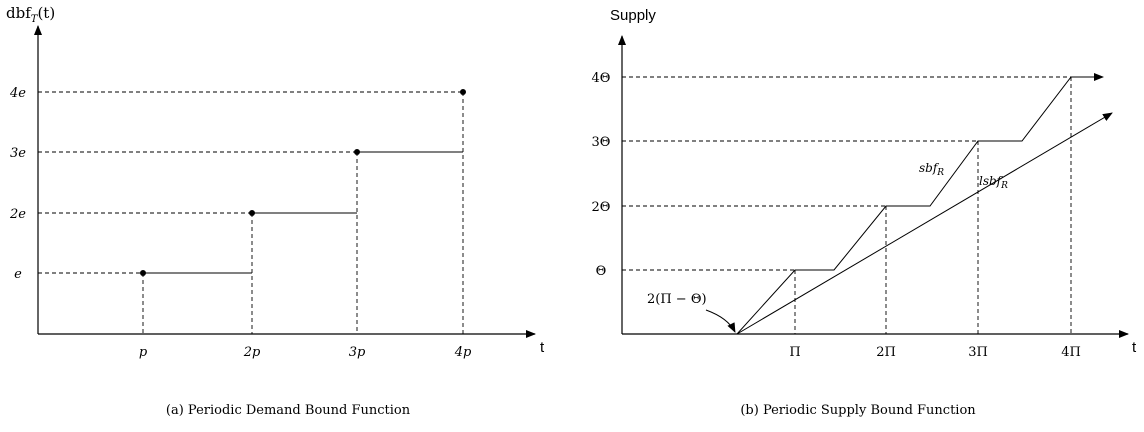 The height and width of the screenshot is (432, 1144). I want to click on annotation-arrow, so click(720, 321).